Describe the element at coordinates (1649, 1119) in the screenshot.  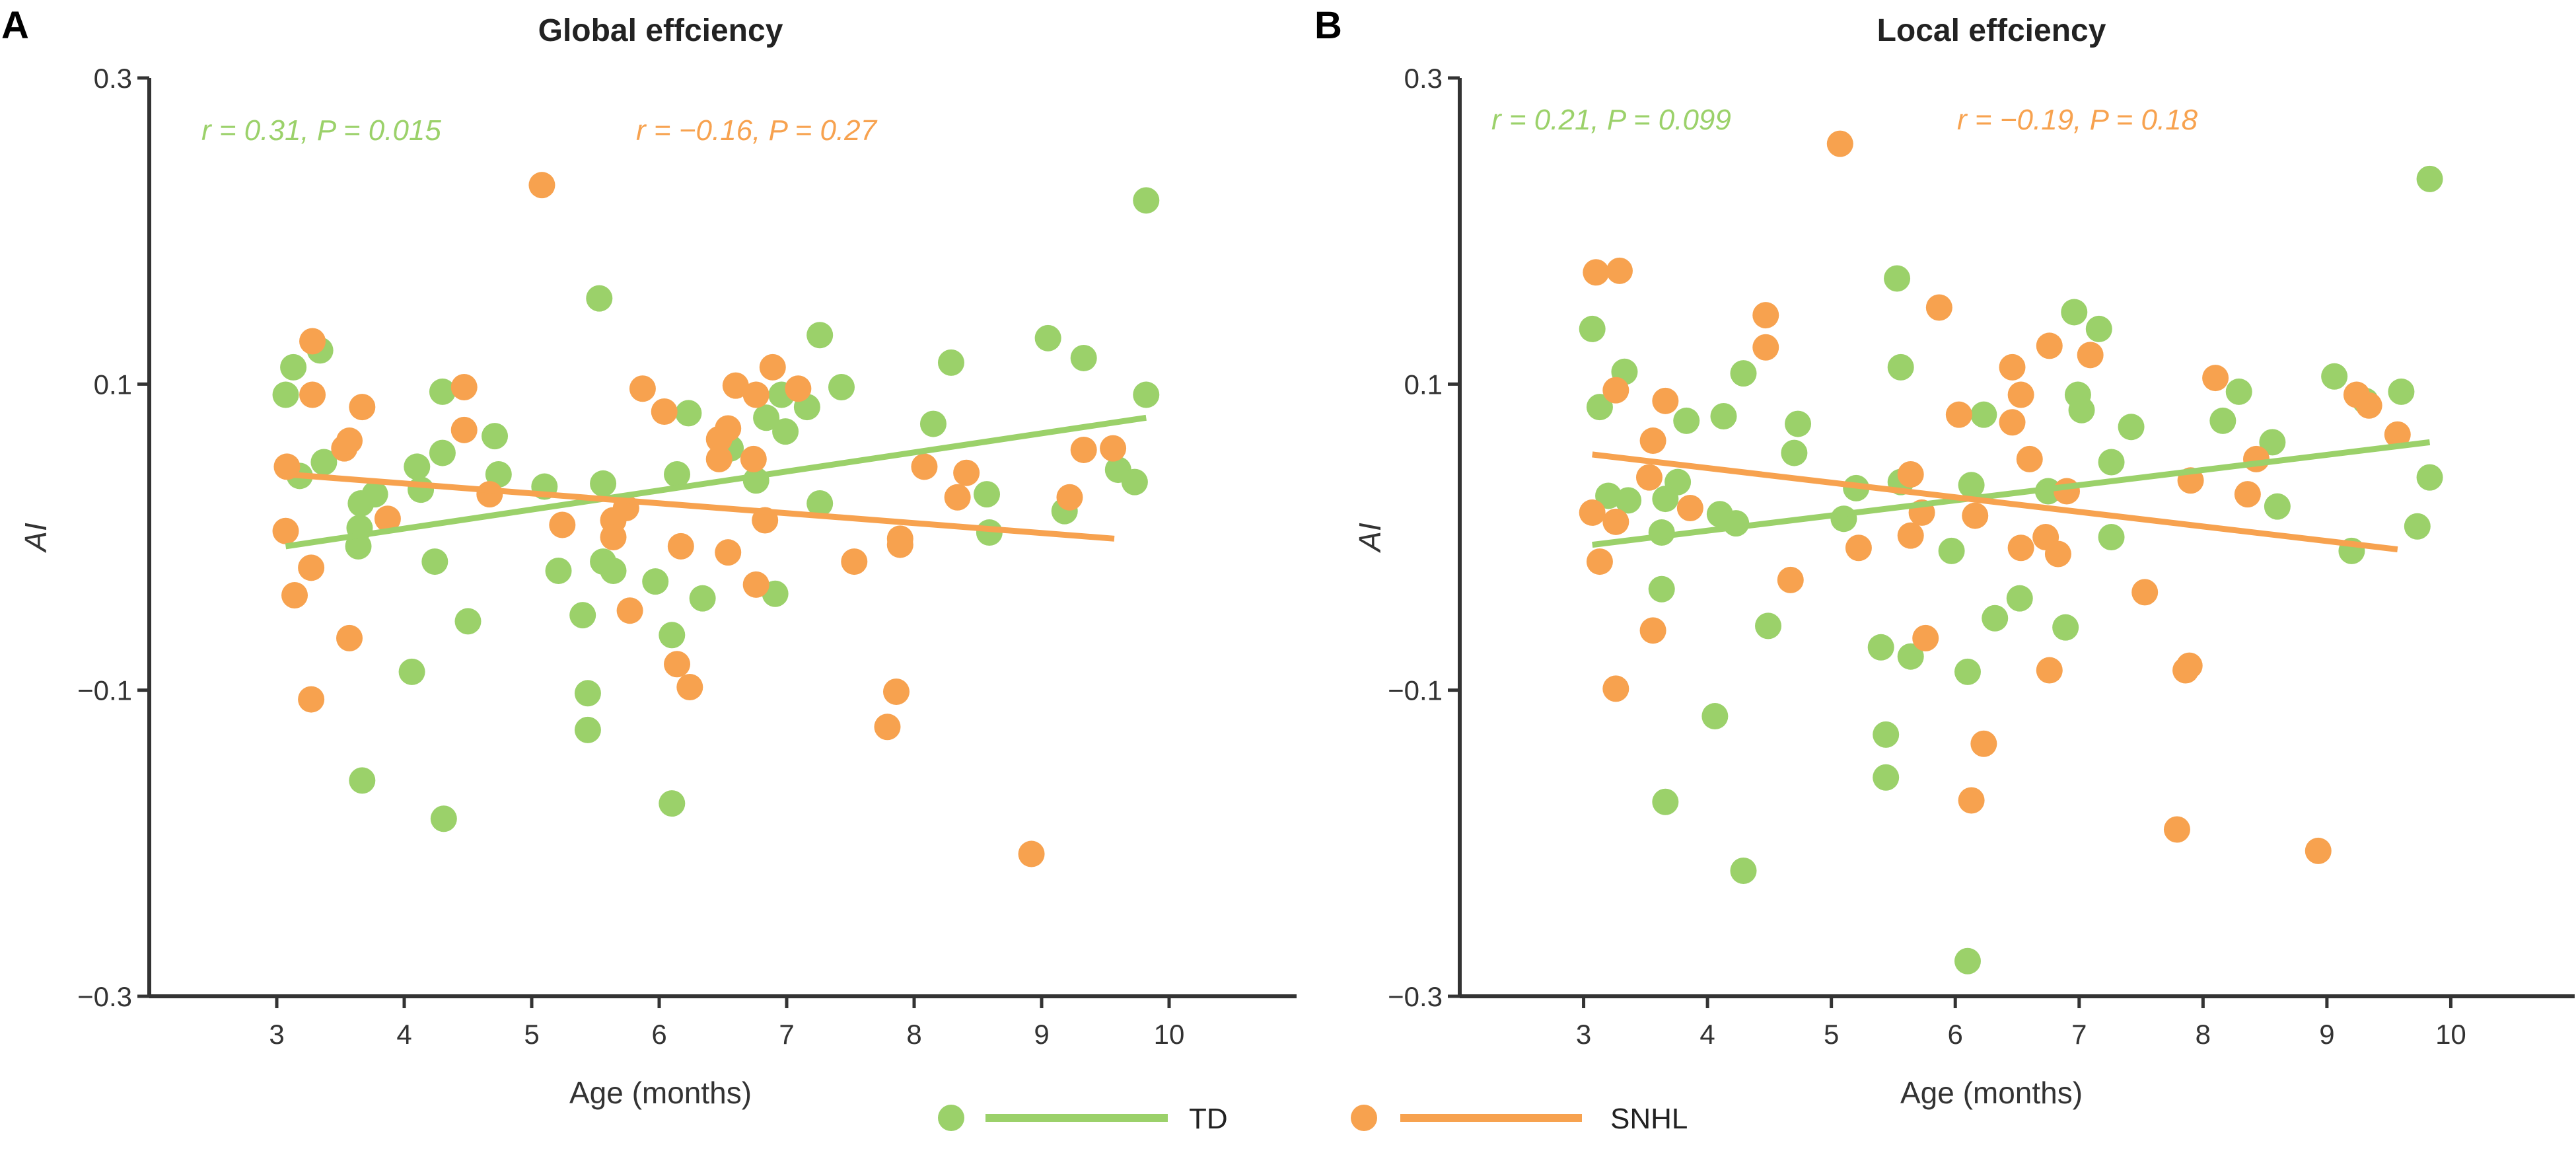
I see `legend-label: SNHL` at that location.